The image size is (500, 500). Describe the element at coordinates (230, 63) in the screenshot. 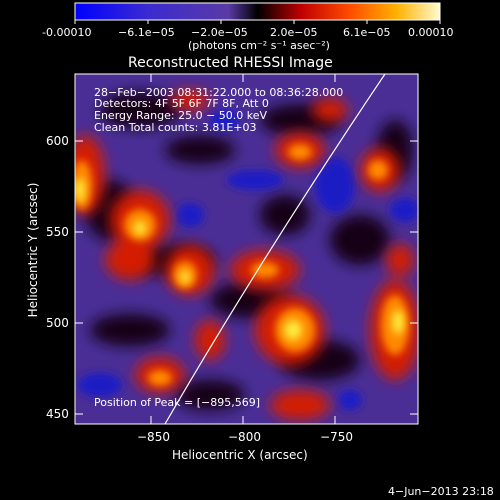

I see `plot-title: Reconstructed RHESSI Image` at that location.